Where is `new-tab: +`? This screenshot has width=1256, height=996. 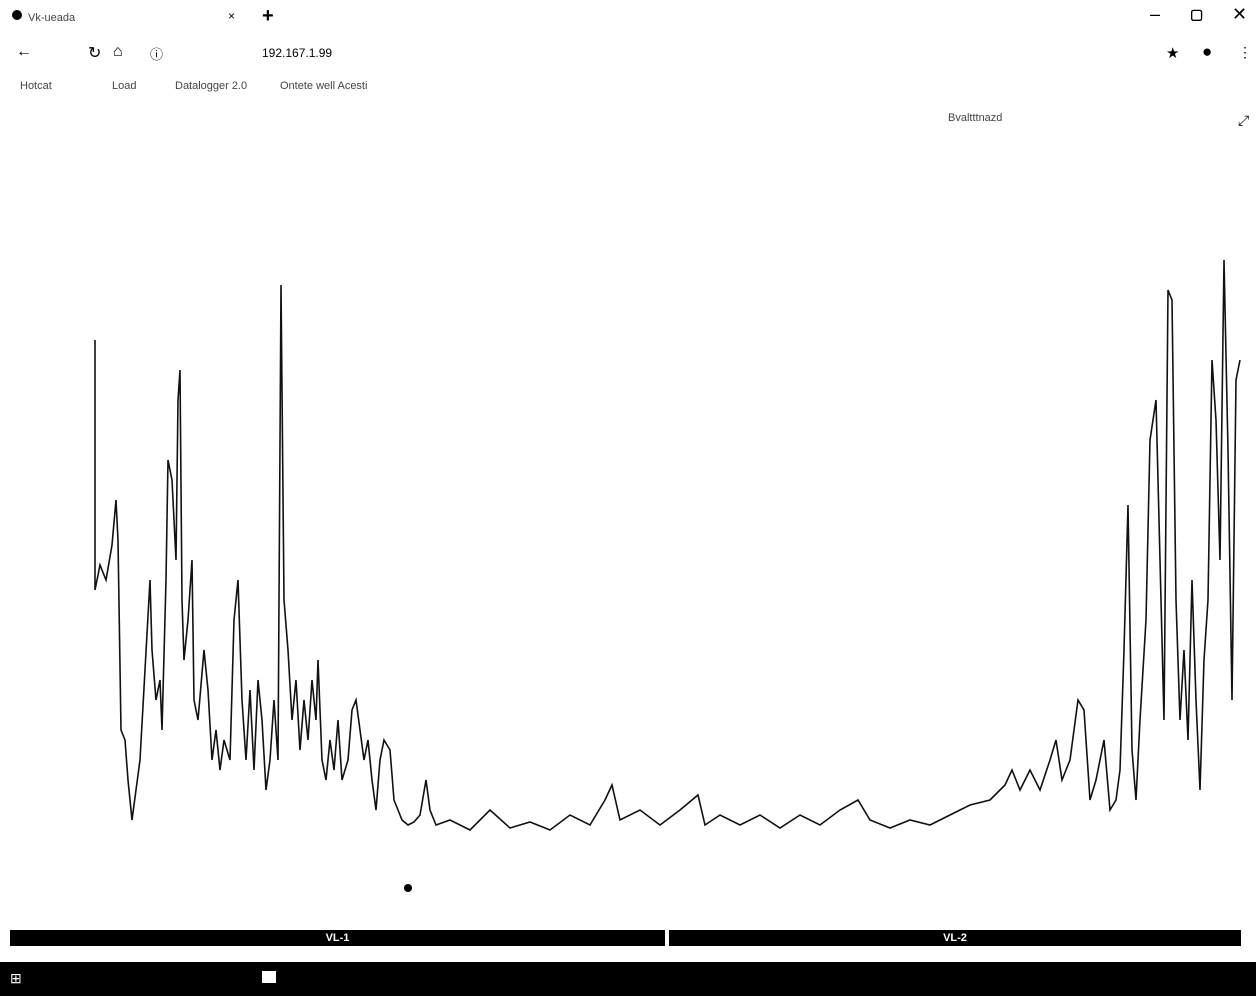 new-tab: + is located at coordinates (268, 16).